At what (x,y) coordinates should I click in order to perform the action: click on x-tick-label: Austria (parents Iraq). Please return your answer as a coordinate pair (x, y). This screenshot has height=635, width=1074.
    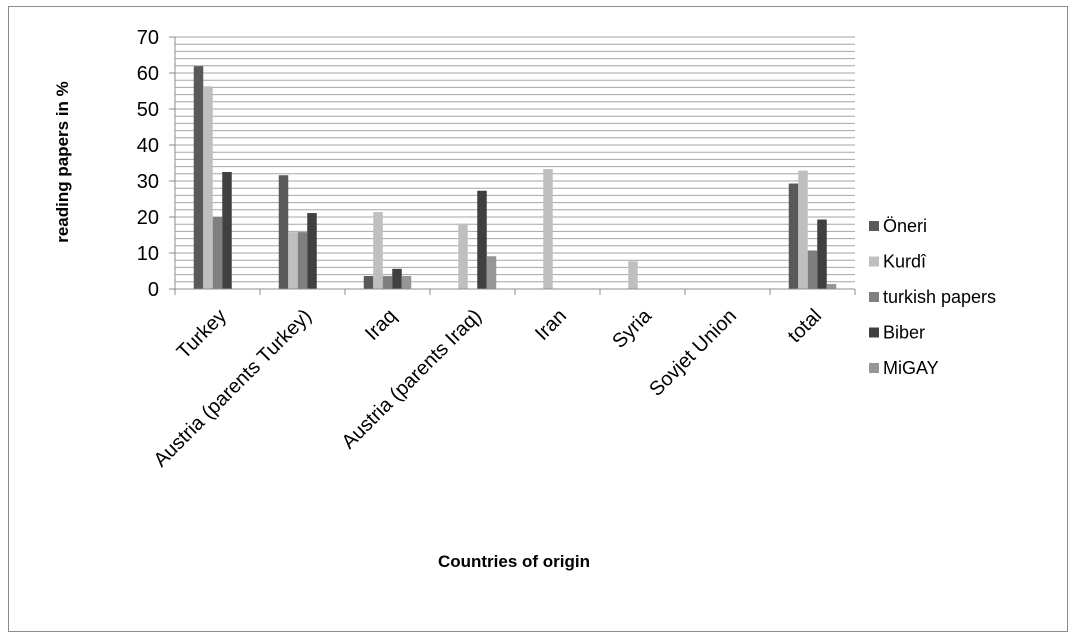
    Looking at the image, I should click on (412, 379).